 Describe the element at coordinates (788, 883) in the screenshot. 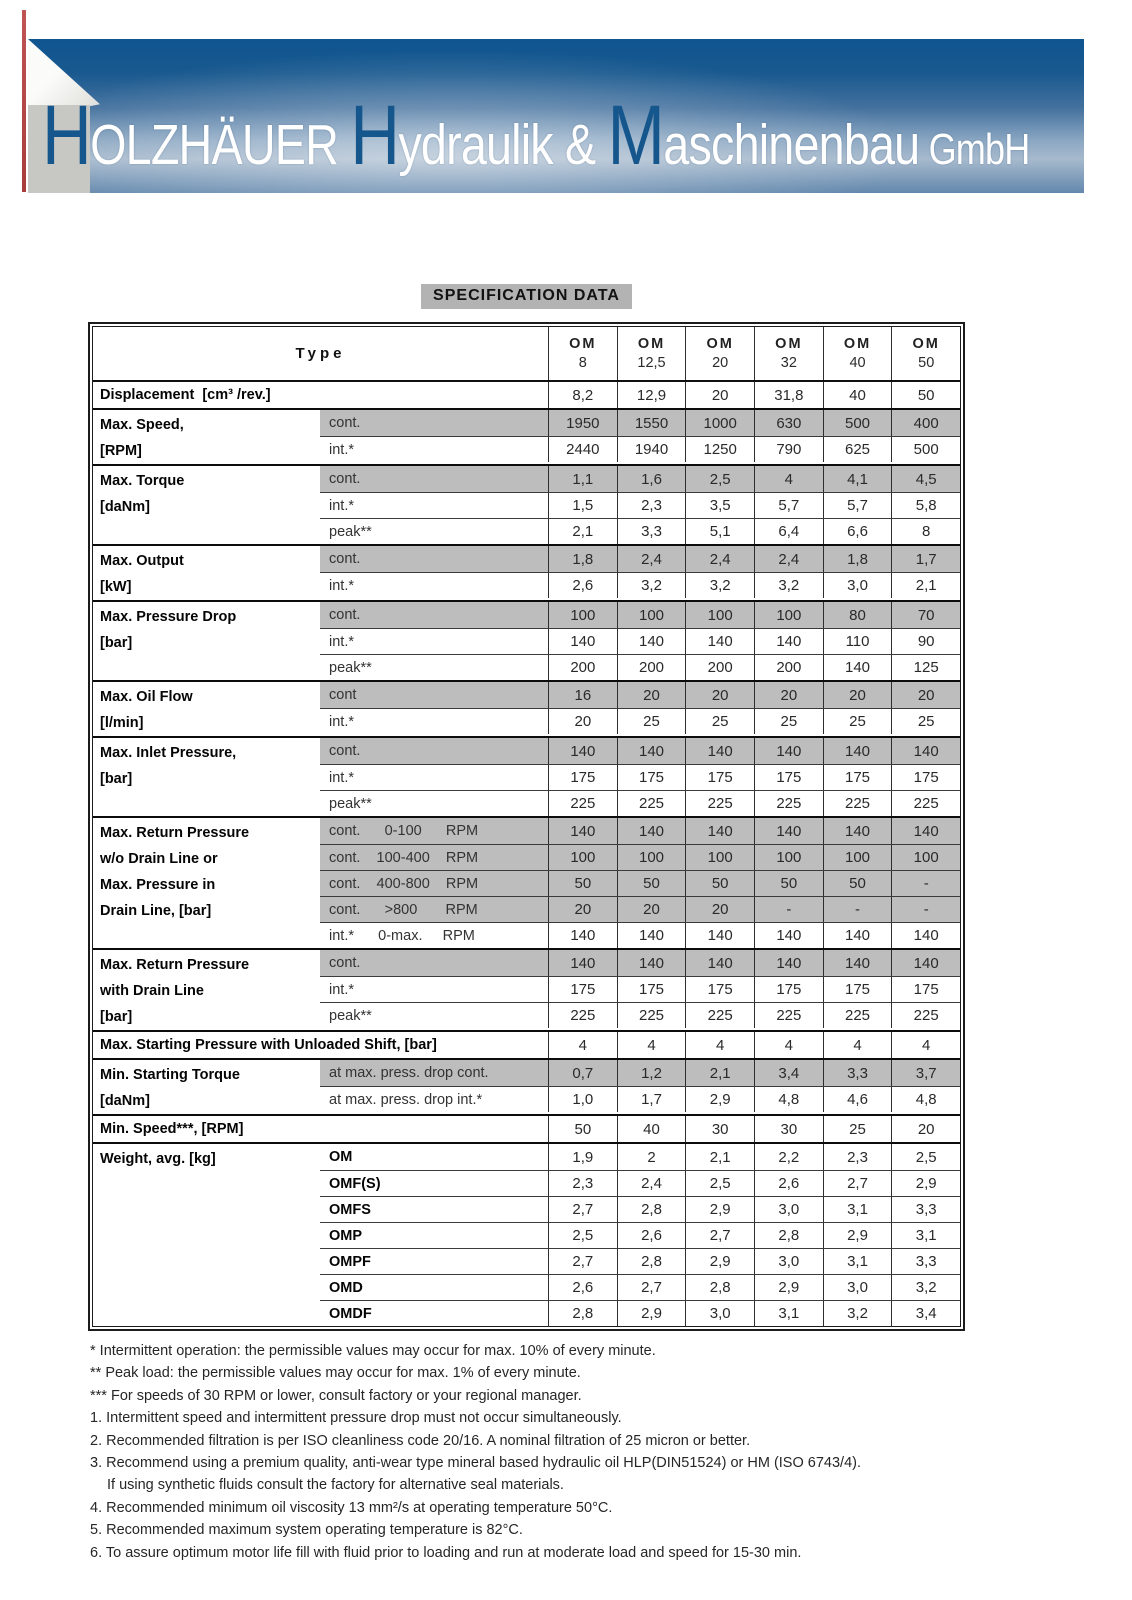

I see `value-cell: 50` at that location.